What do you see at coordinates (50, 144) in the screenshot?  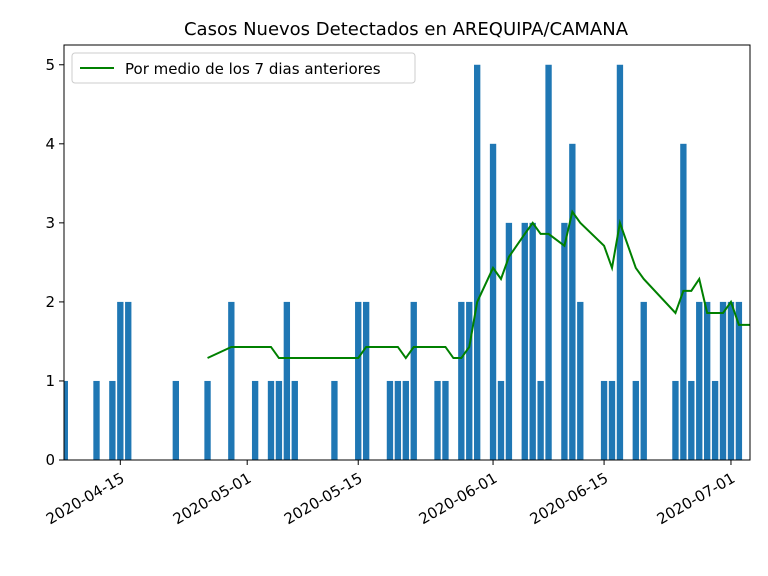 I see `y-tick-label: 4` at bounding box center [50, 144].